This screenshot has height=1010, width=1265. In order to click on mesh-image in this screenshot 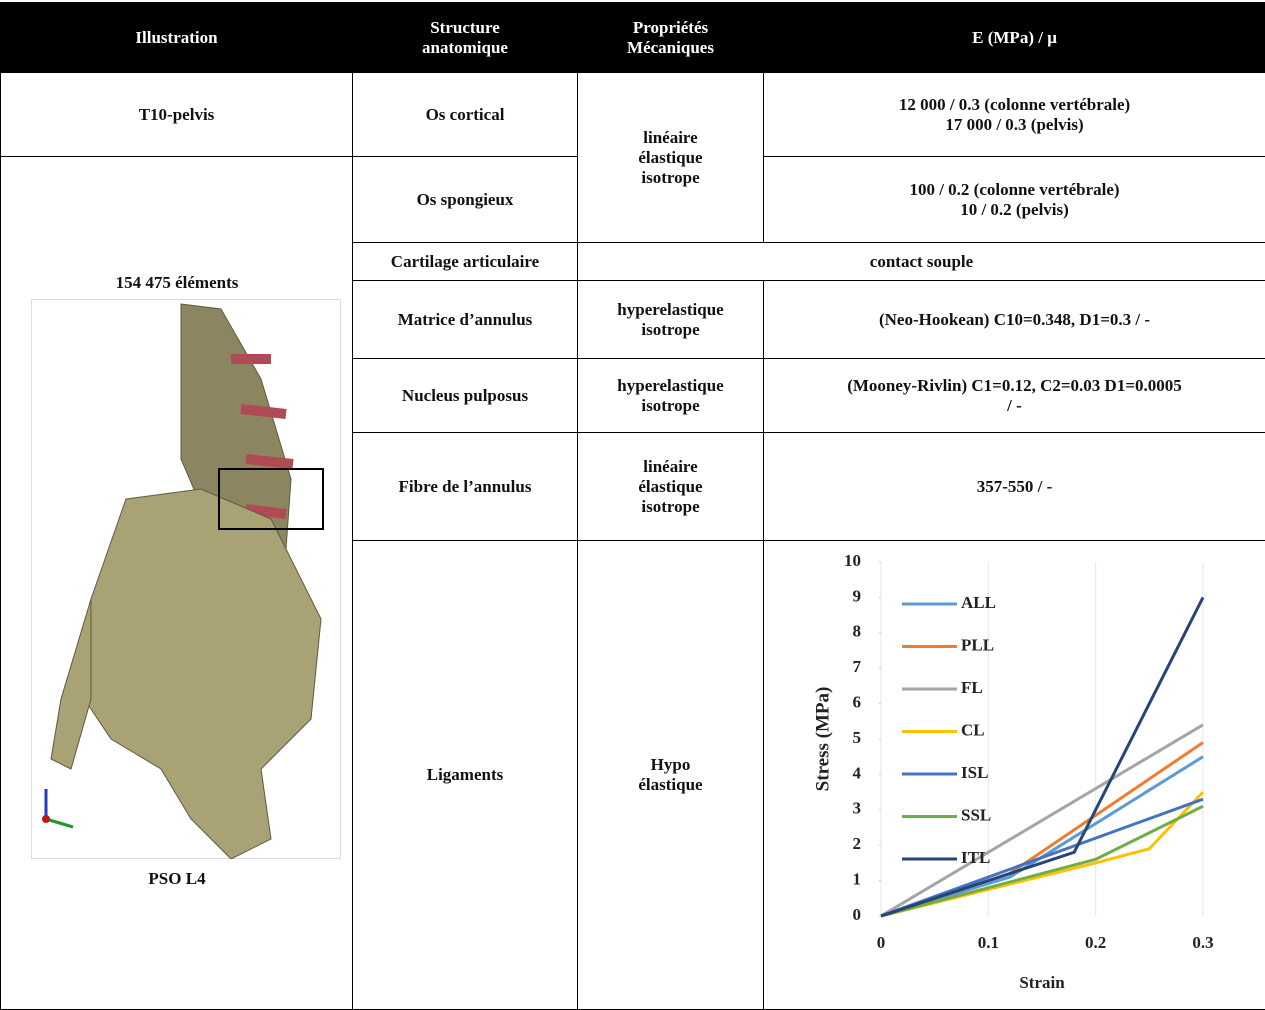, I will do `click(186, 579)`.